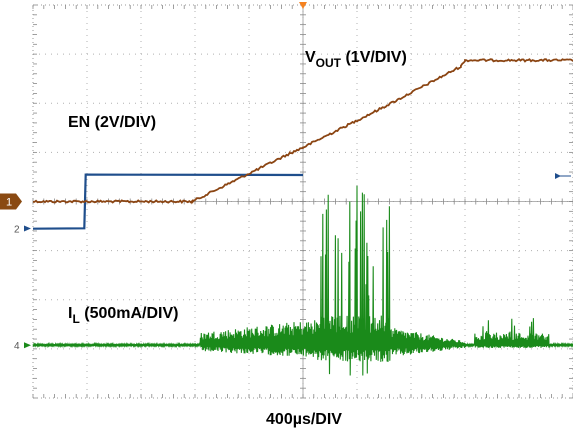 This screenshot has height=432, width=573. What do you see at coordinates (310, 57) in the screenshot?
I see `vout-label-main: V` at bounding box center [310, 57].